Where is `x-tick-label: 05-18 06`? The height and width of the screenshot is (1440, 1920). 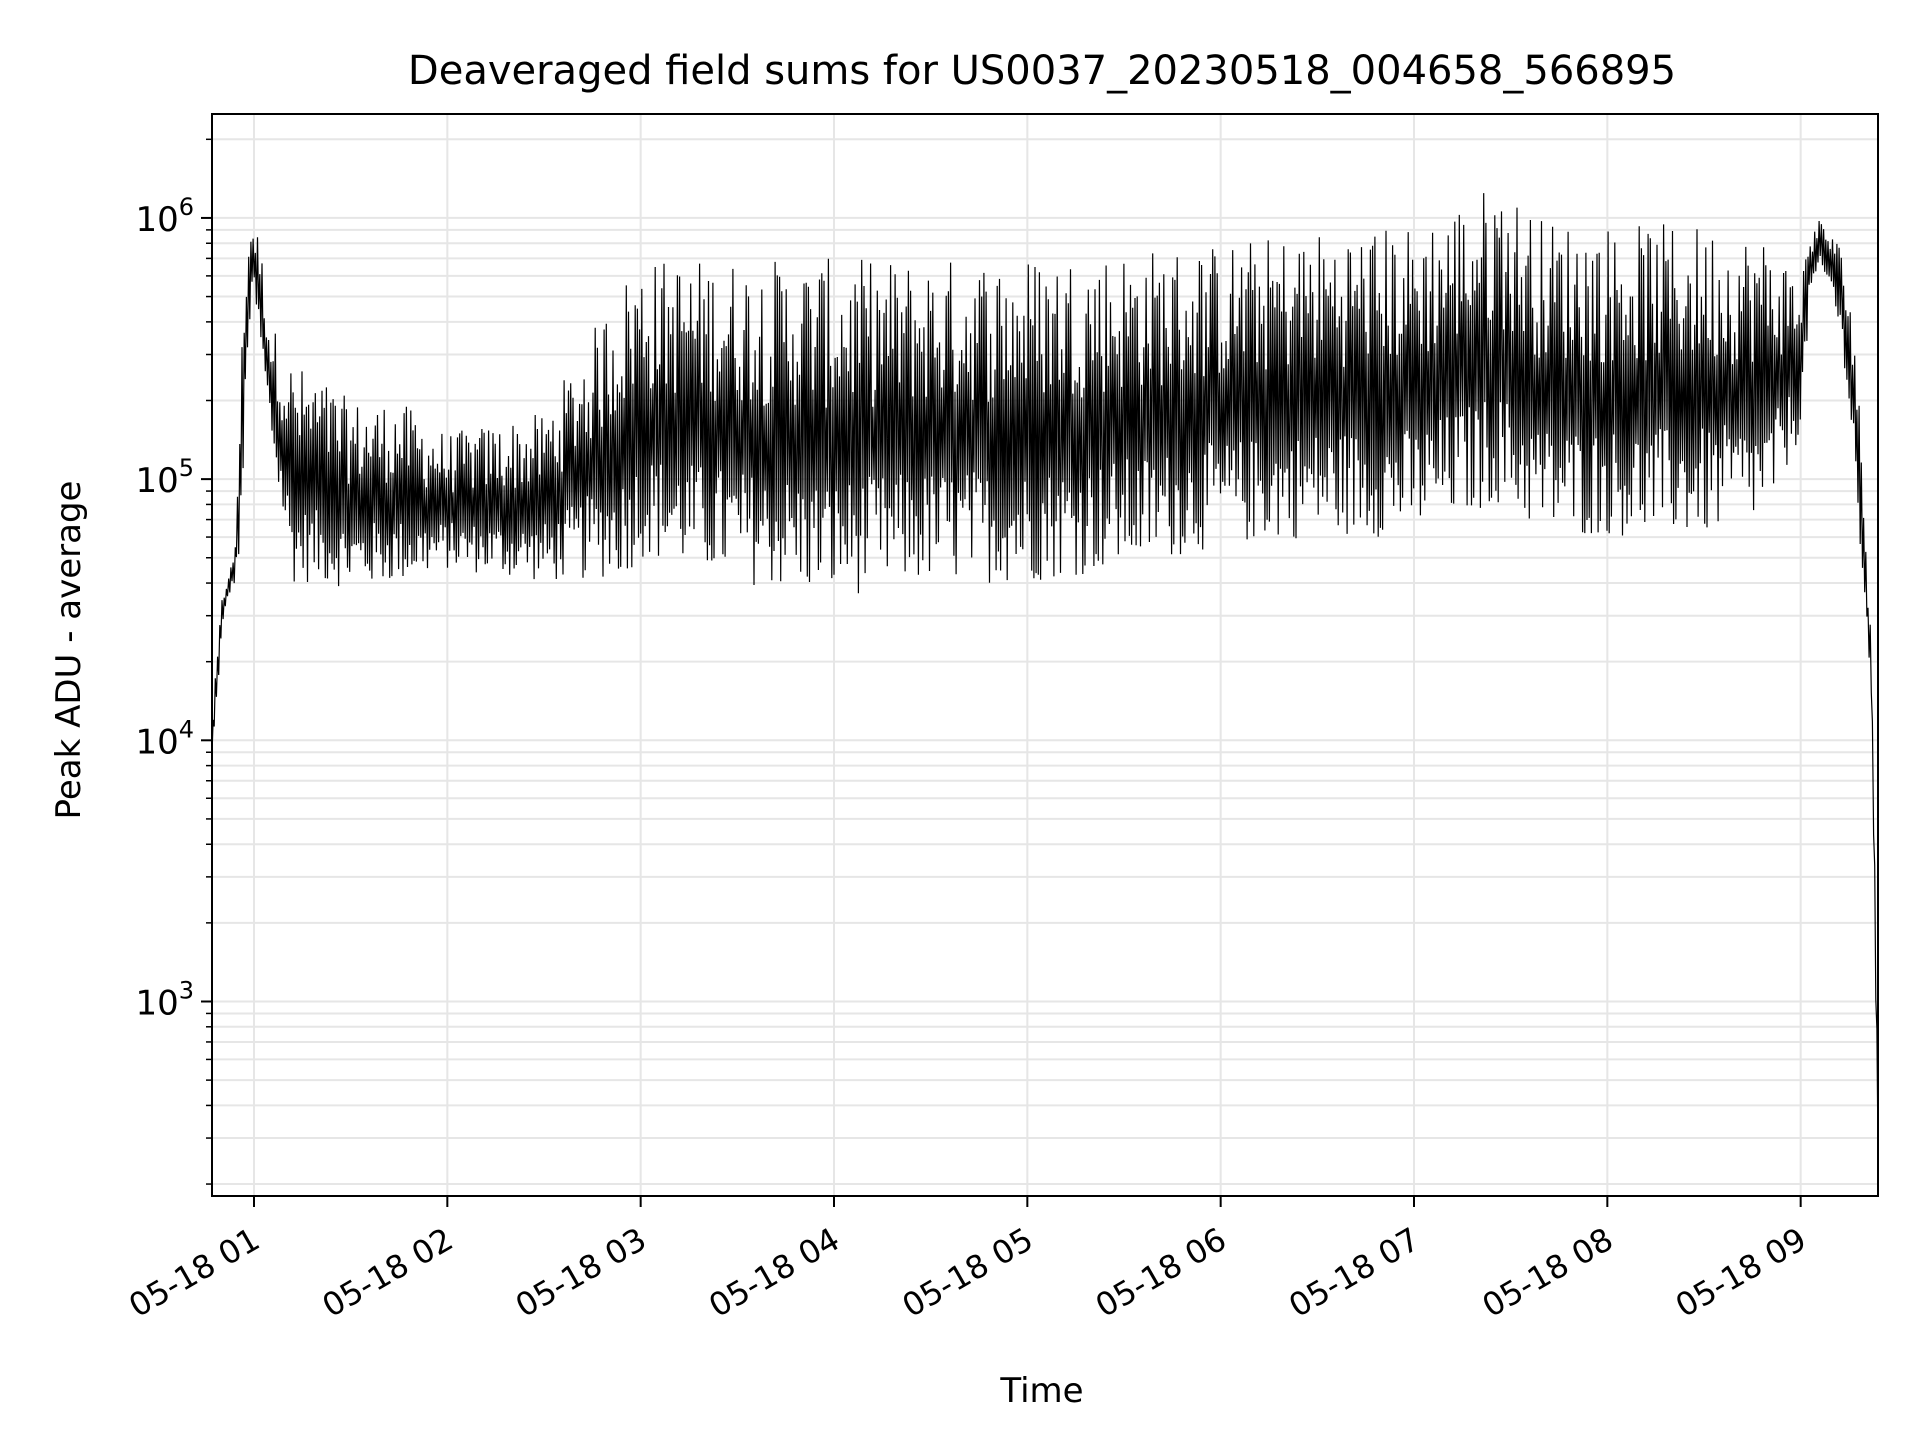 x-tick-label: 05-18 06 is located at coordinates (1161, 1272).